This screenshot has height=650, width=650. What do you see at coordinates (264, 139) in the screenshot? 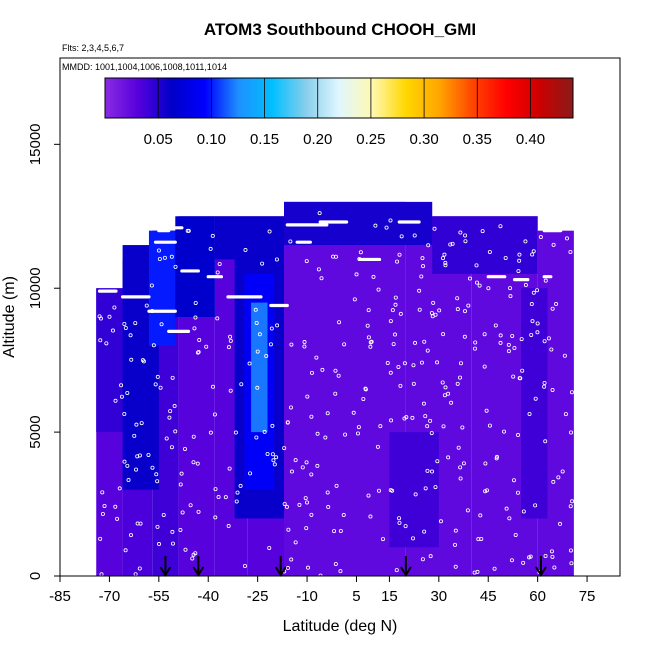
I see `colorbar-tick-label: 0.15` at bounding box center [264, 139].